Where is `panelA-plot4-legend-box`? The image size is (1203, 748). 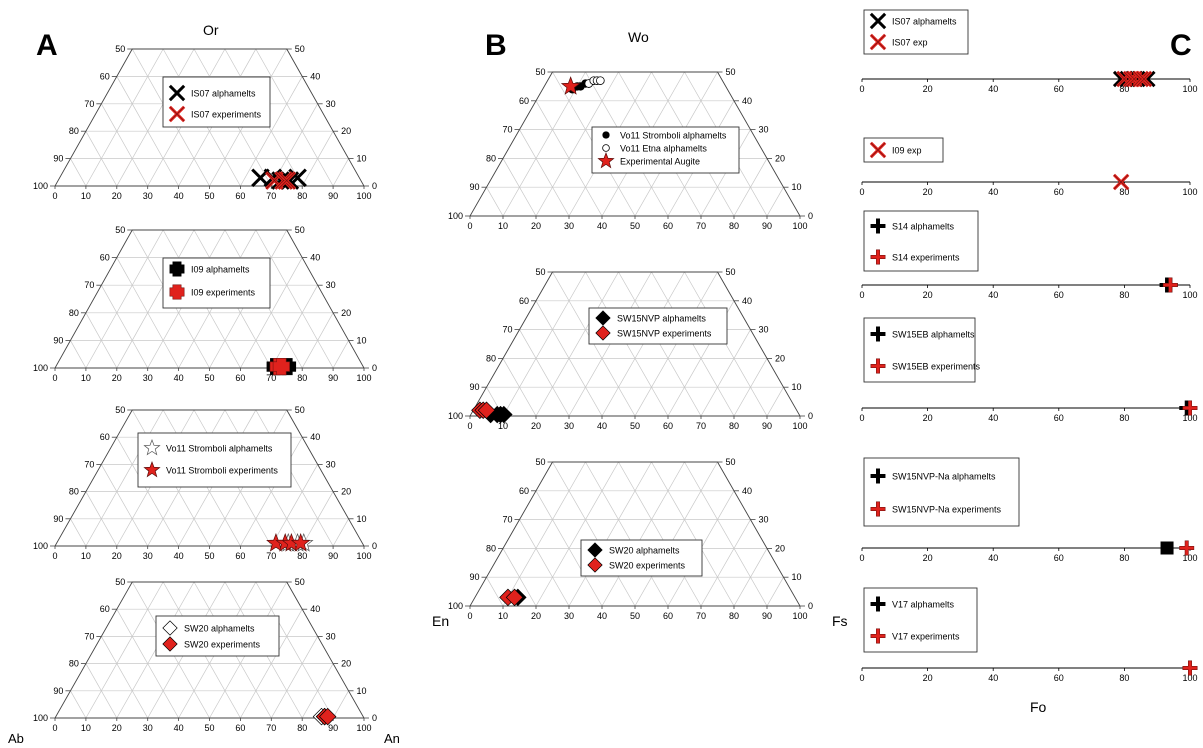 panelA-plot4-legend-box is located at coordinates (217, 636).